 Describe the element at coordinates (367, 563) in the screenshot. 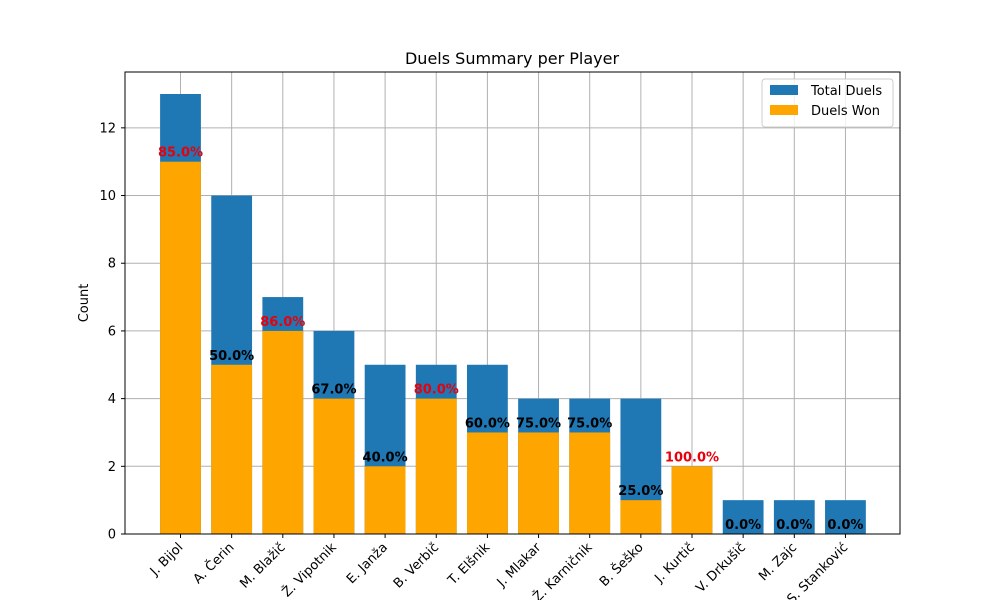

I see `x-tick-label: E. Janža` at that location.